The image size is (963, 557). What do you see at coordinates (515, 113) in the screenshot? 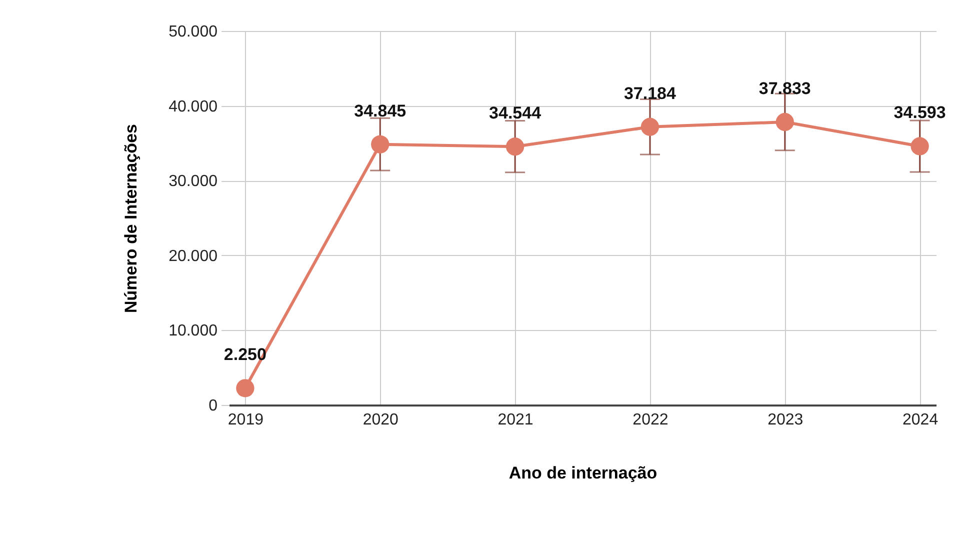
I see `data-label: 34.544` at bounding box center [515, 113].